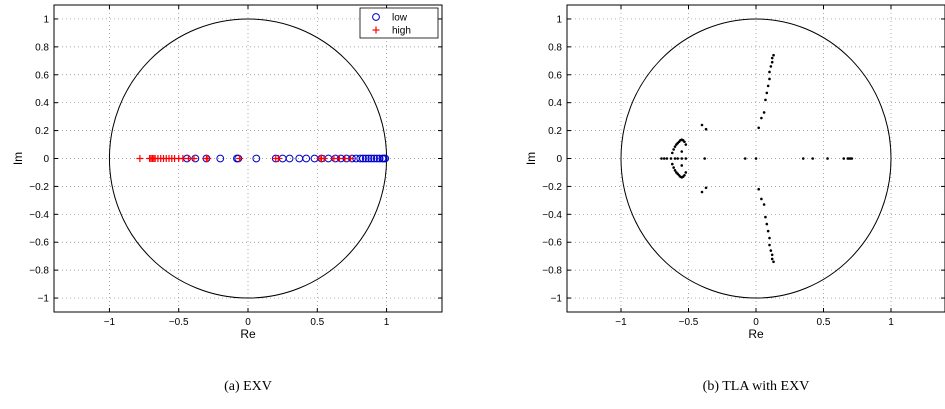  I want to click on x-axis-label: Re, so click(756, 334).